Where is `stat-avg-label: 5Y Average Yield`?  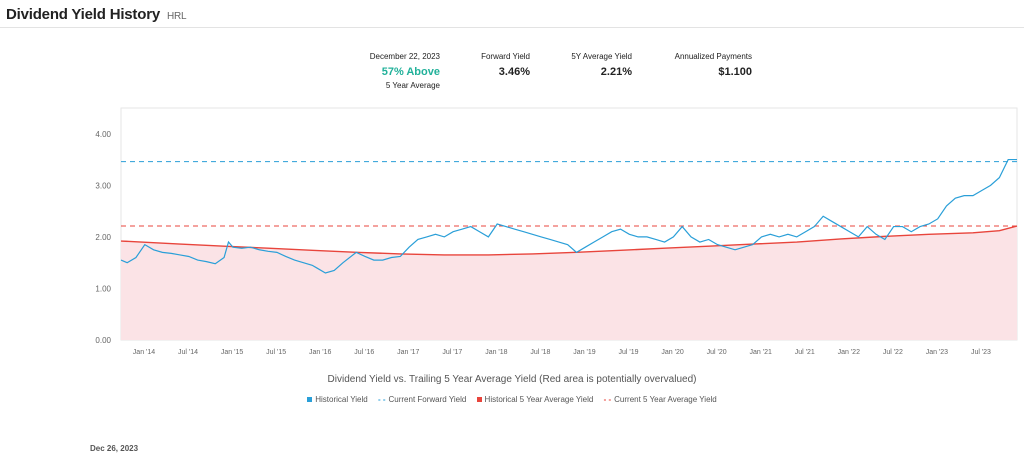
stat-avg-label: 5Y Average Yield is located at coordinates (601, 56).